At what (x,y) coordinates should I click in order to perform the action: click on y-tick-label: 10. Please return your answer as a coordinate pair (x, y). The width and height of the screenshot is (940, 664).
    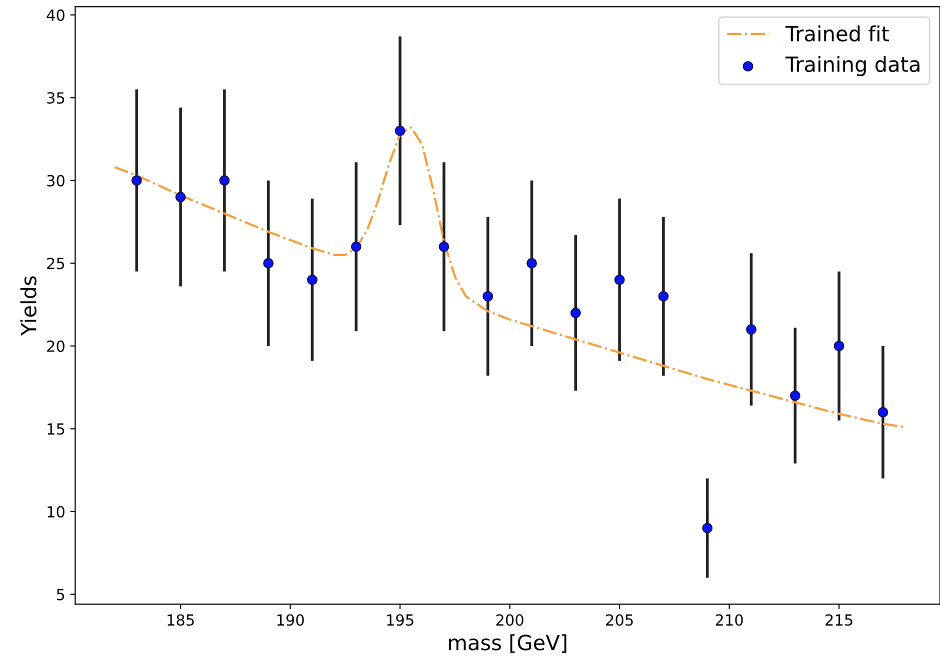
    Looking at the image, I should click on (56, 512).